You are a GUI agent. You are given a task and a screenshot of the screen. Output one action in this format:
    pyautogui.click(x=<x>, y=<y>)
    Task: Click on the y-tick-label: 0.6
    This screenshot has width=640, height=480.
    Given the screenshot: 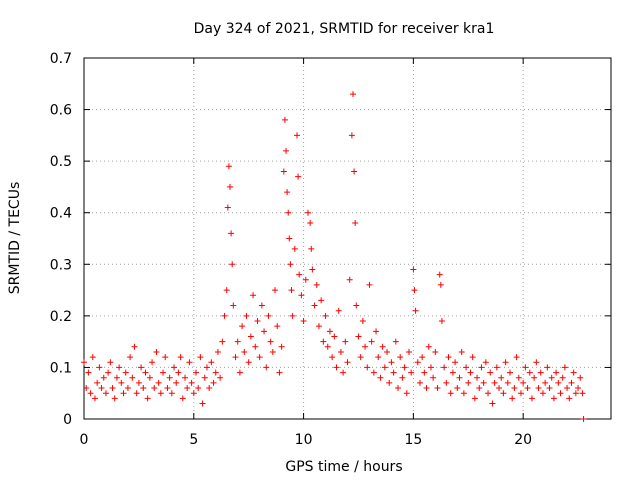 What is the action you would take?
    pyautogui.click(x=61, y=111)
    